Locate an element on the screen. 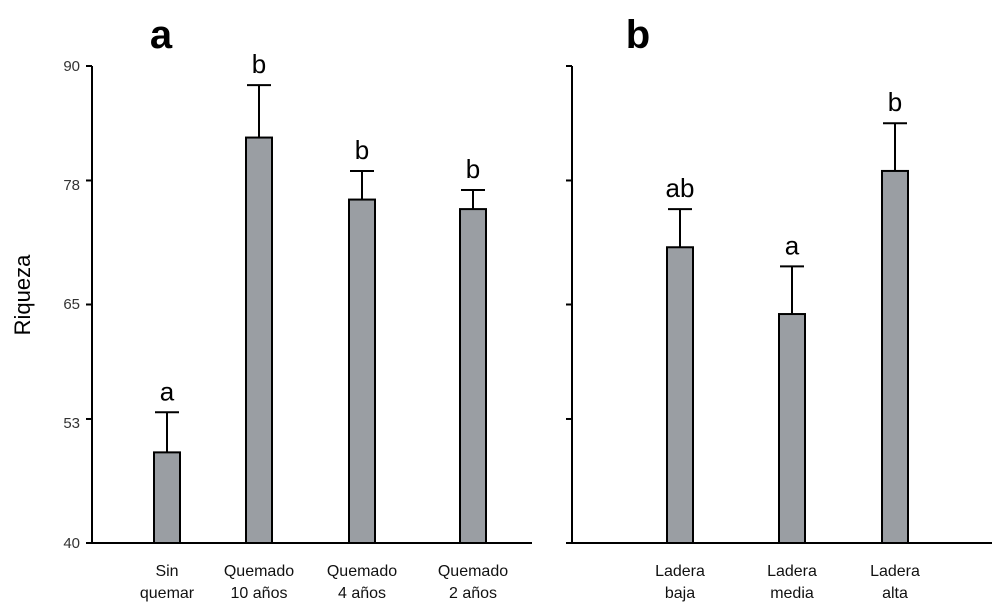 Image resolution: width=992 pixels, height=605 pixels. y-axis-label: Riqueza is located at coordinates (22, 294).